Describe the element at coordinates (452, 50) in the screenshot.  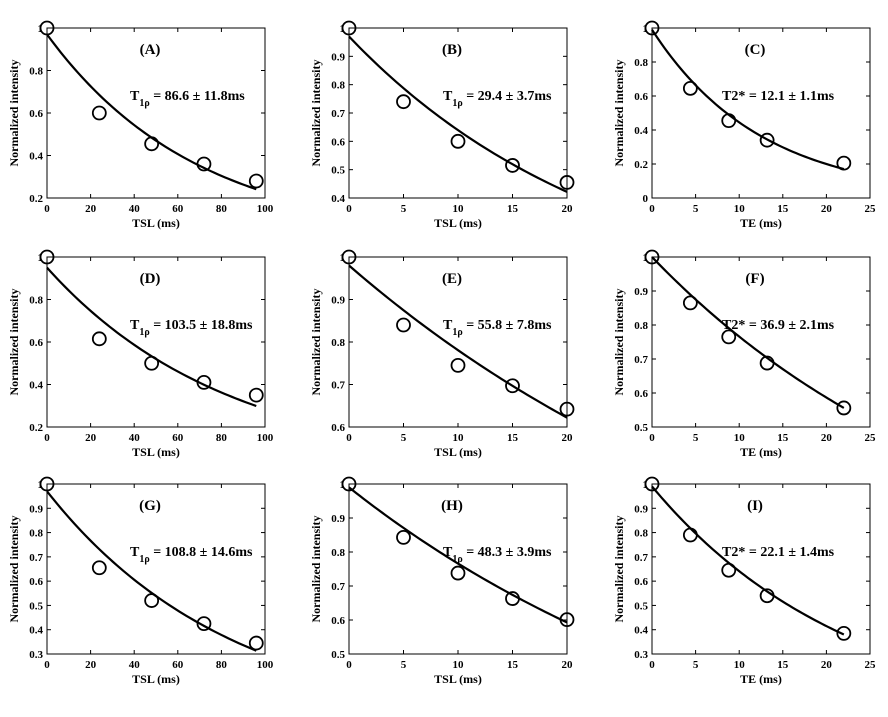
I see `panel-label: (B)` at that location.